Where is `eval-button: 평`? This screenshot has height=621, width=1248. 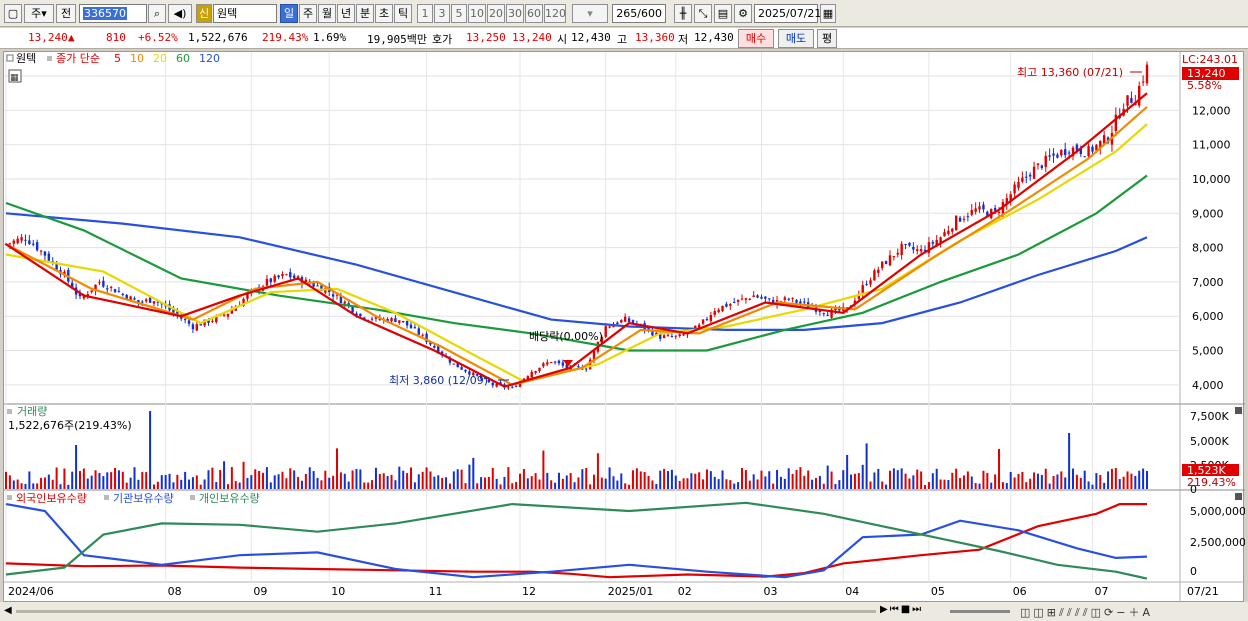
eval-button: 평 is located at coordinates (827, 38).